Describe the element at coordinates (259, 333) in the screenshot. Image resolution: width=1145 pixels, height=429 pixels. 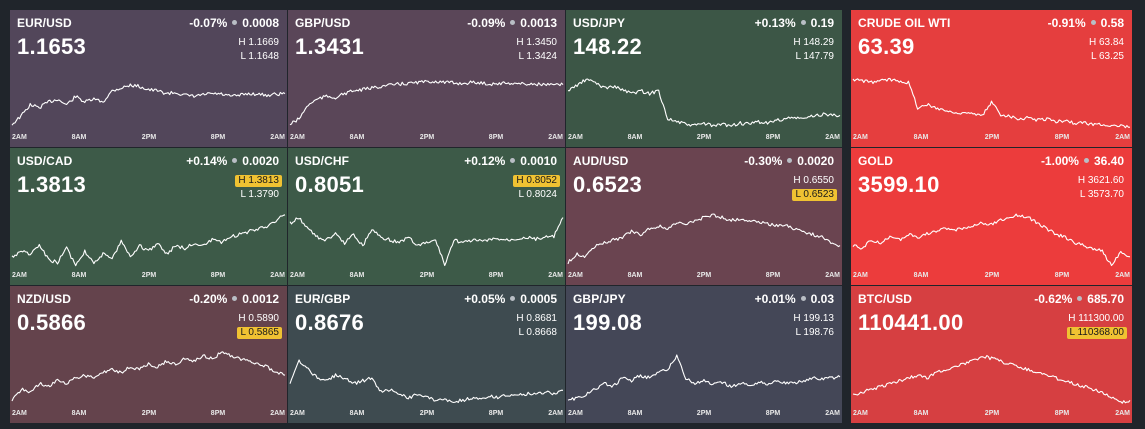
I see `session-low: L 0.5865` at that location.